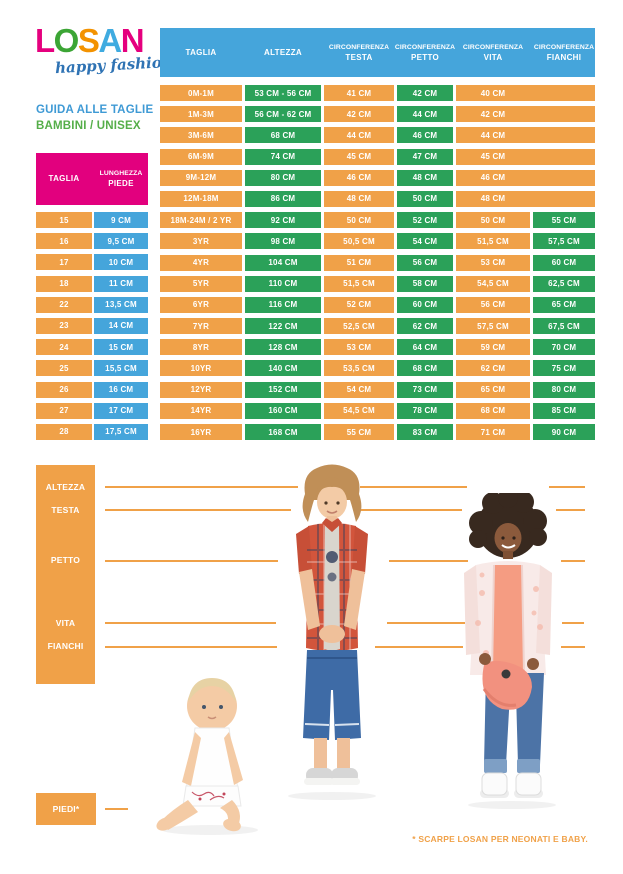  Describe the element at coordinates (377, 347) in the screenshot. I see `size-row: 8YR 128 CM 53 CM 64 CM 59 CM 70 CM` at that location.